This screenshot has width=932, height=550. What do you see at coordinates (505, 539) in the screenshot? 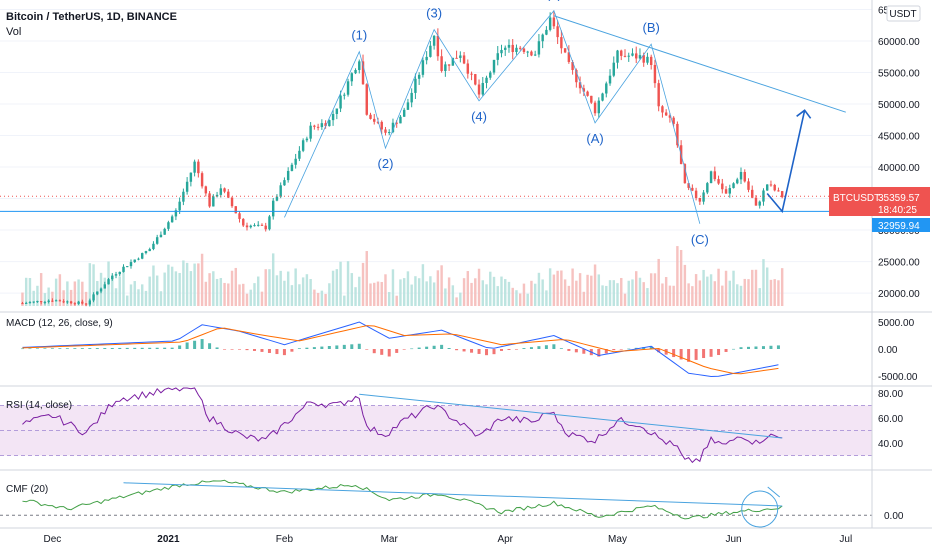
I see `x-axis-tick: Apr` at bounding box center [505, 539].